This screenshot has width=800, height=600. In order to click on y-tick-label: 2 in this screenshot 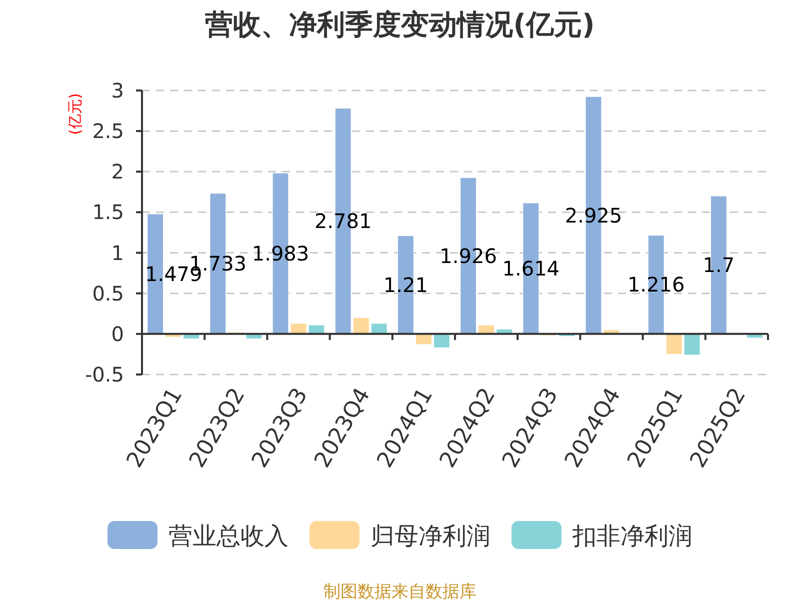, I will do `click(117, 172)`.